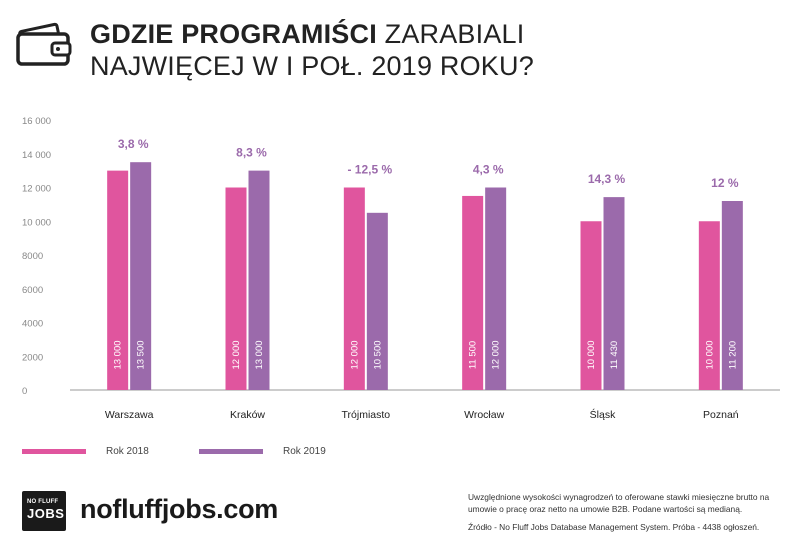 This screenshot has height=555, width=800. I want to click on bar-value-label-2019: 11 430, so click(614, 355).